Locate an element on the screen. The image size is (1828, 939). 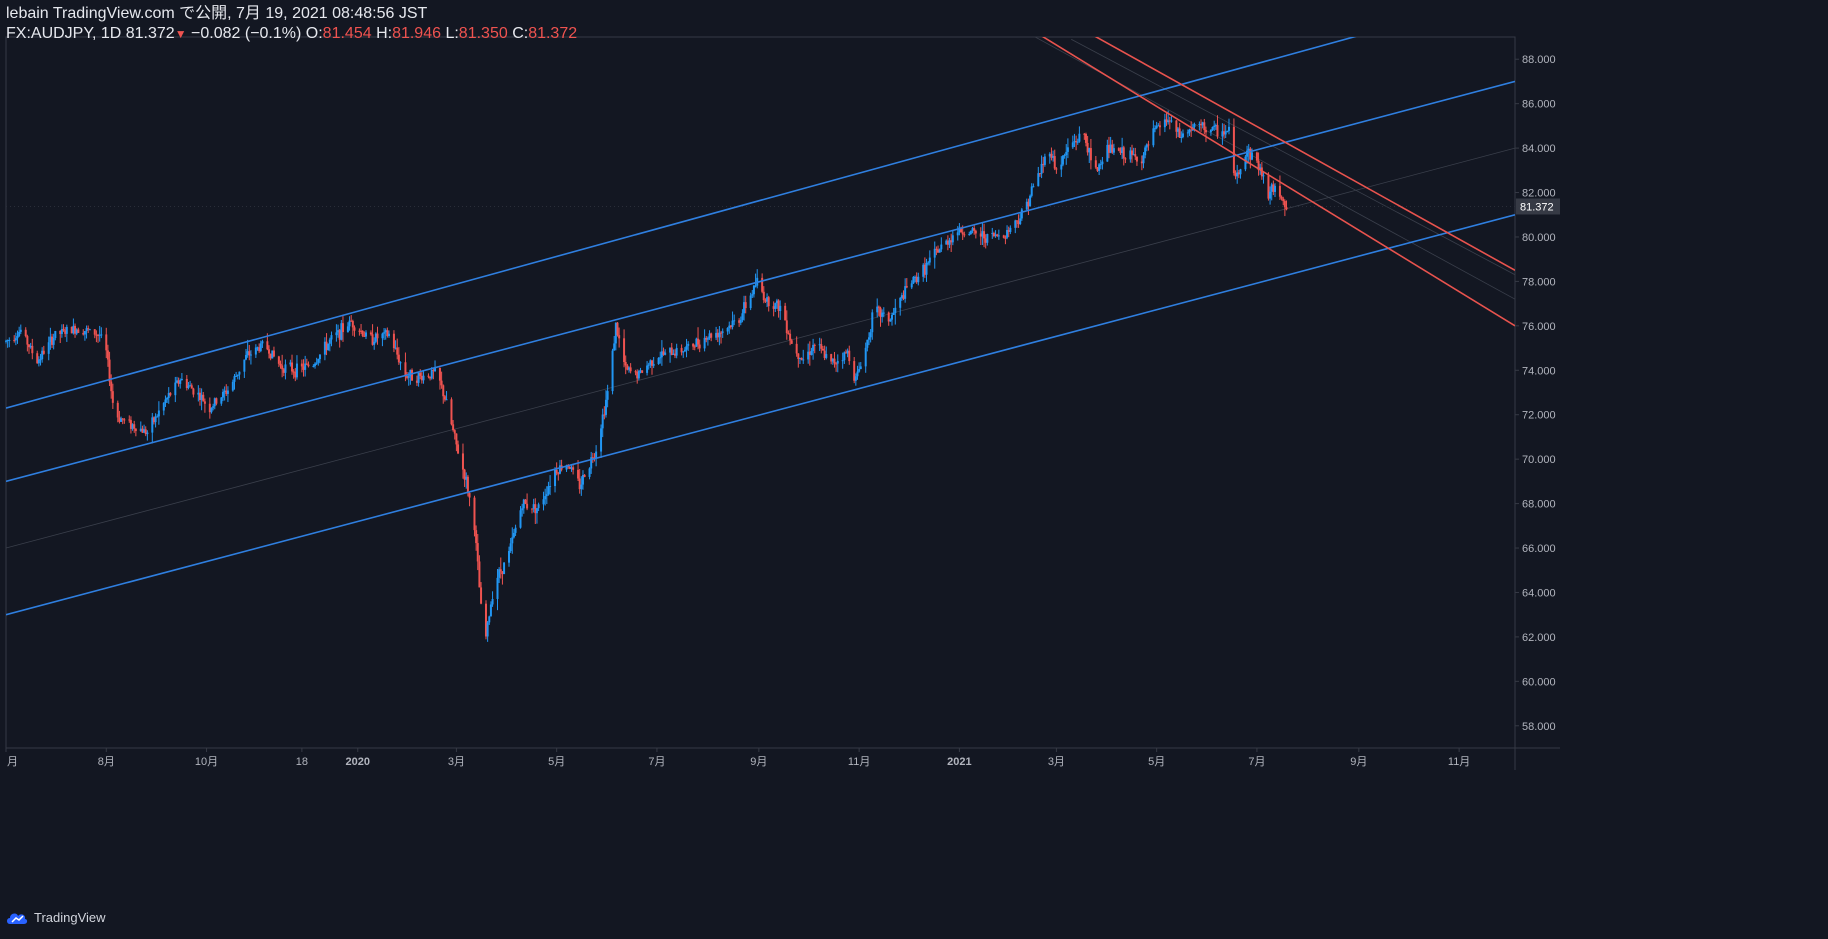
tradingview-cloud-icon is located at coordinates (17, 918).